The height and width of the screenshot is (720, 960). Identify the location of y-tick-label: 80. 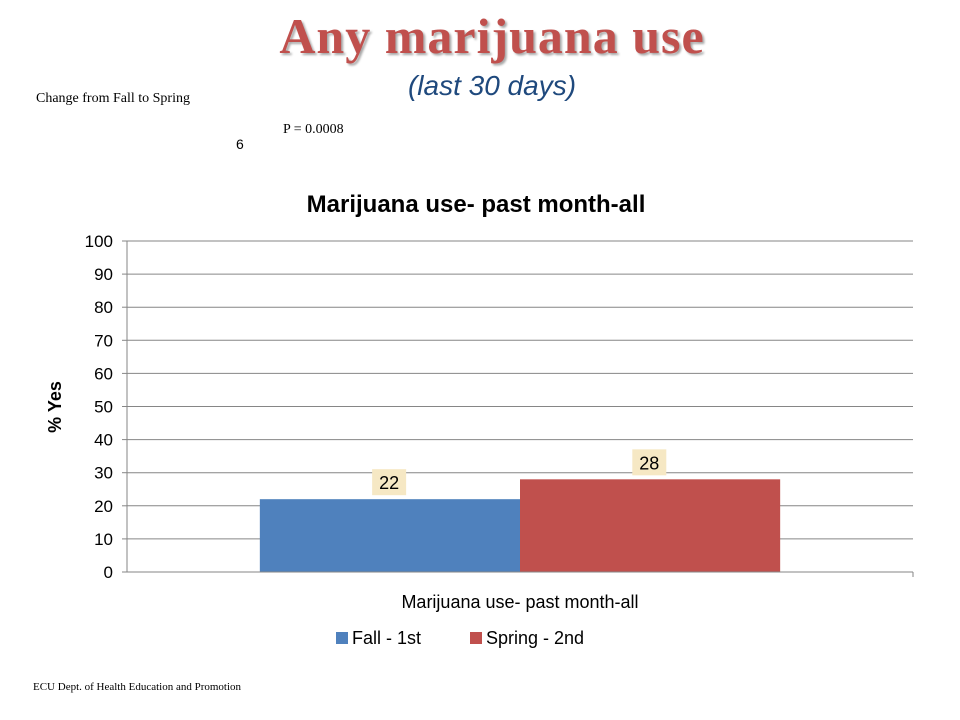
(103, 307).